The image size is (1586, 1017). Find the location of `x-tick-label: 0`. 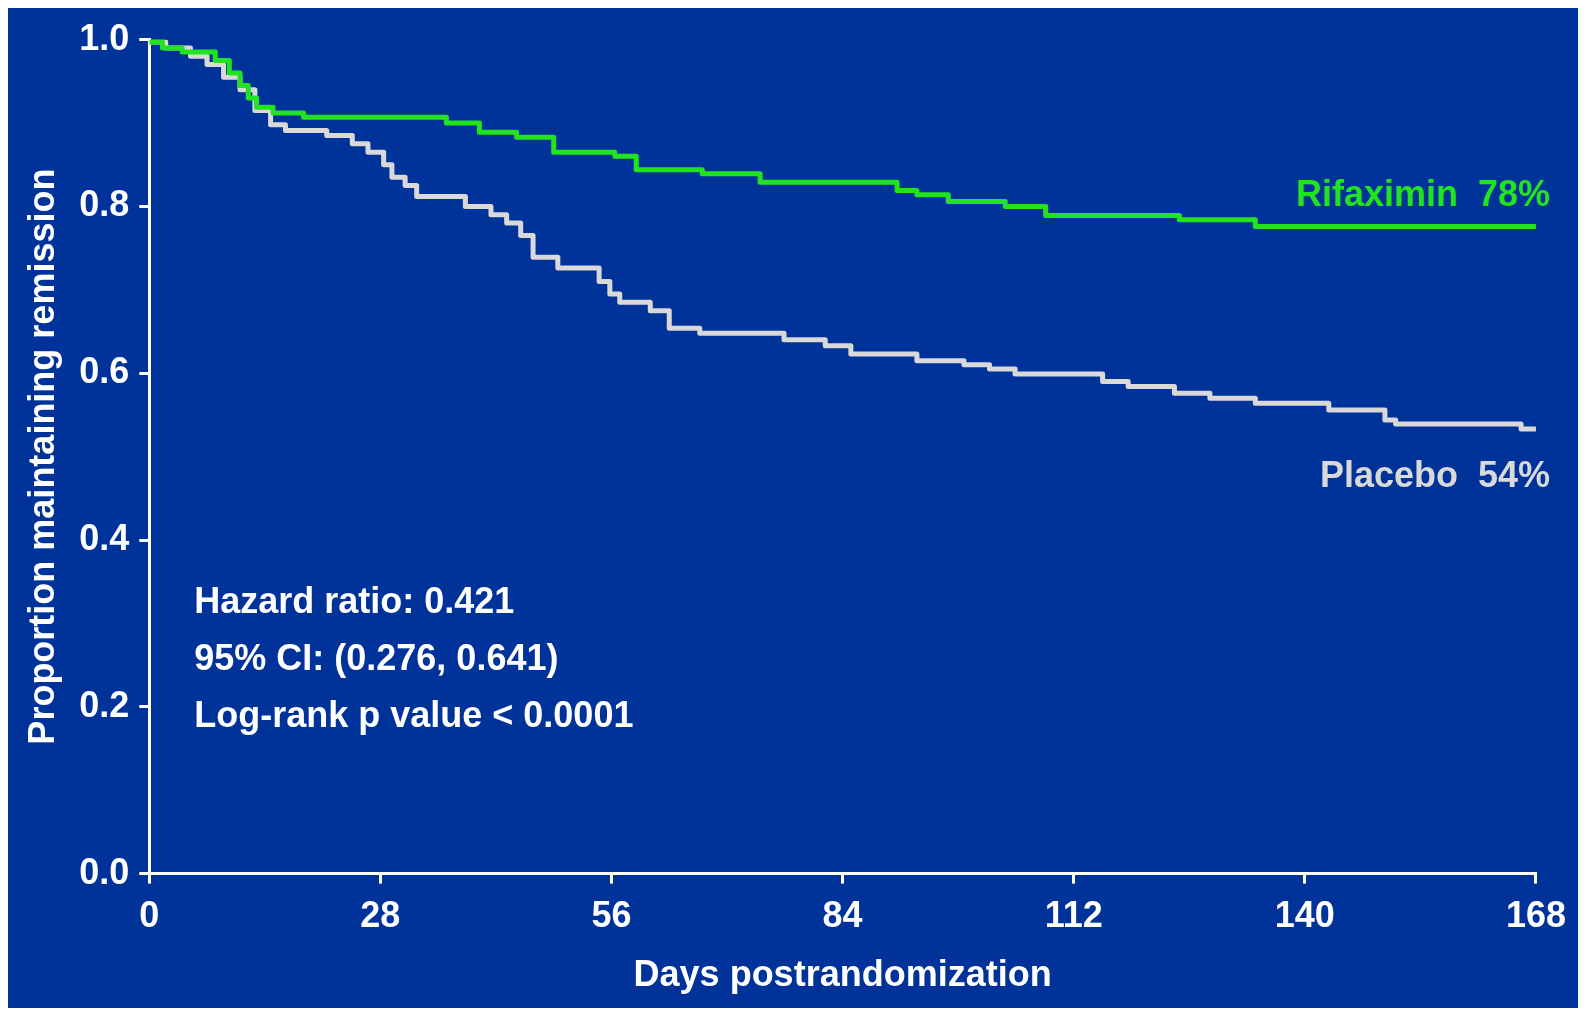

x-tick-label: 0 is located at coordinates (149, 915).